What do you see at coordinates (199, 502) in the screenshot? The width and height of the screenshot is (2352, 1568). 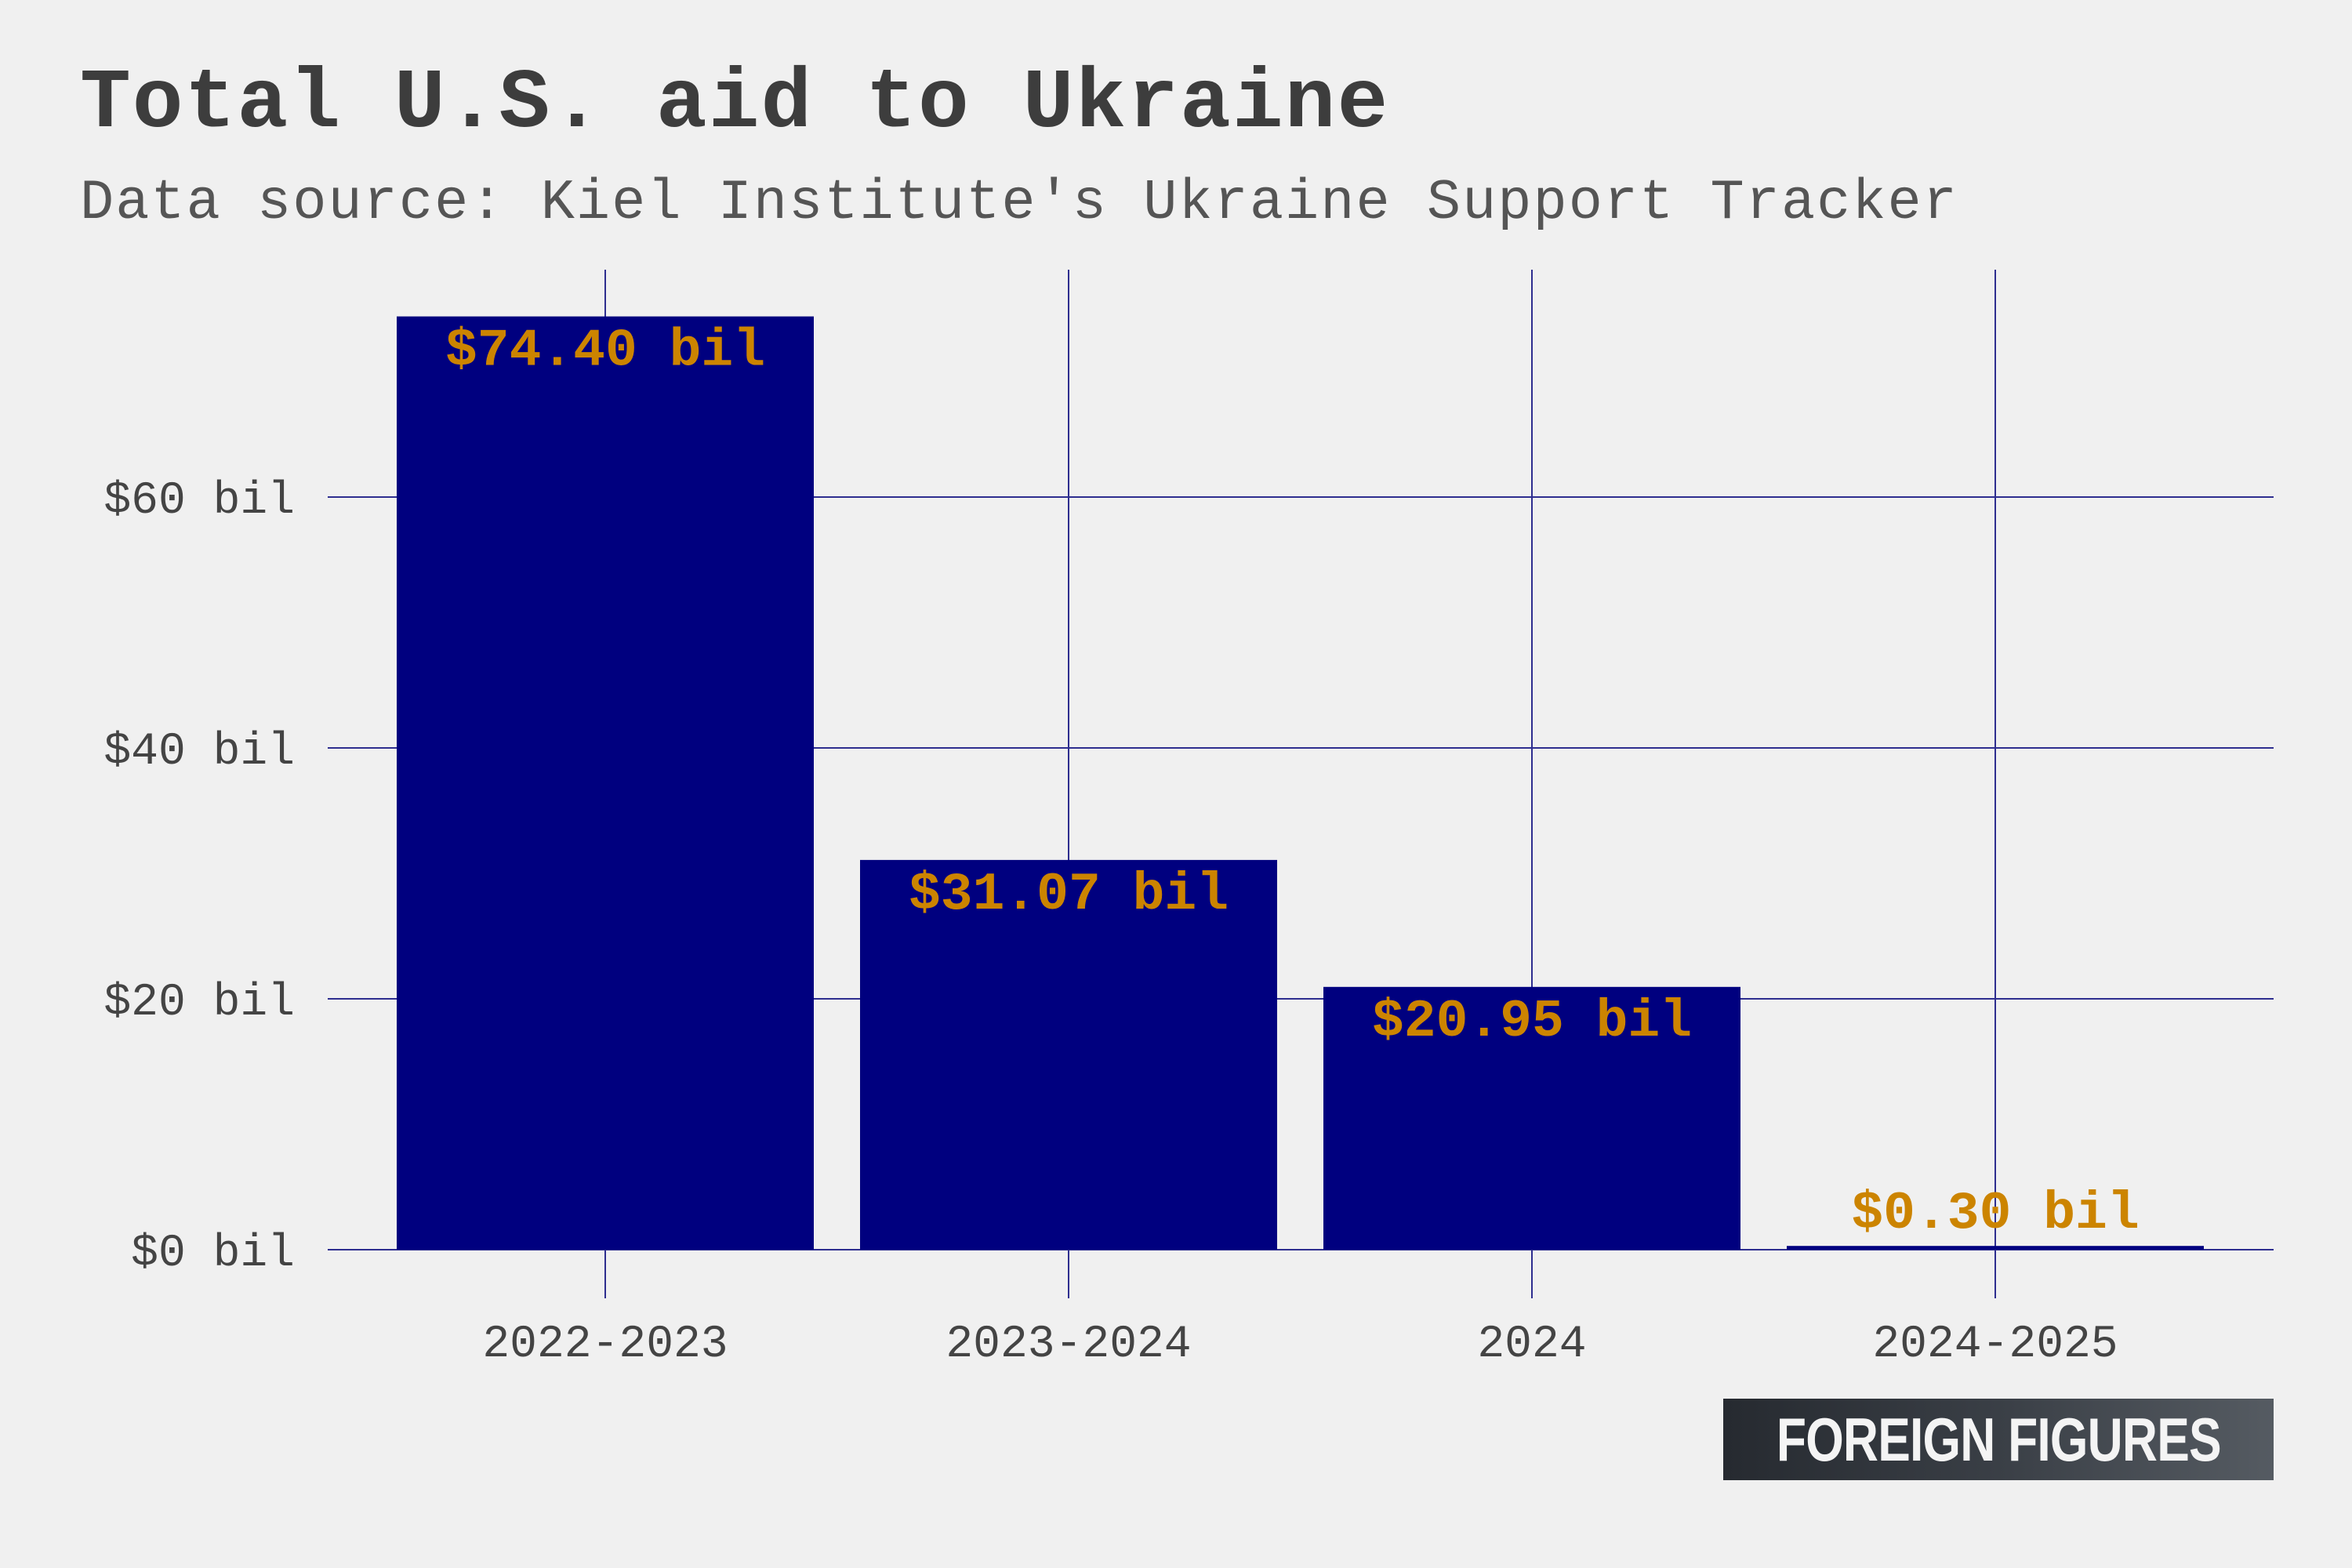 I see `y-tick-label: $60 bil` at bounding box center [199, 502].